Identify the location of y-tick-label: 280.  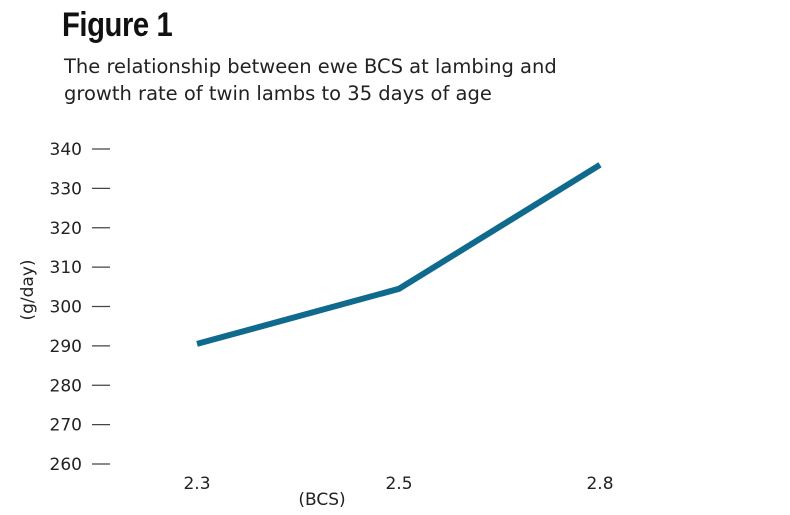
(66, 386).